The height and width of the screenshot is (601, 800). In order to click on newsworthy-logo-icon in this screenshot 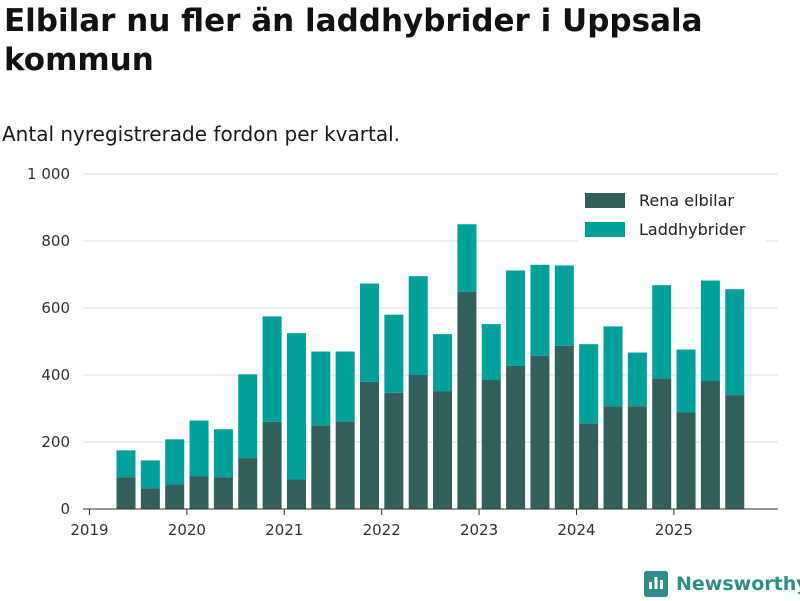, I will do `click(656, 584)`.